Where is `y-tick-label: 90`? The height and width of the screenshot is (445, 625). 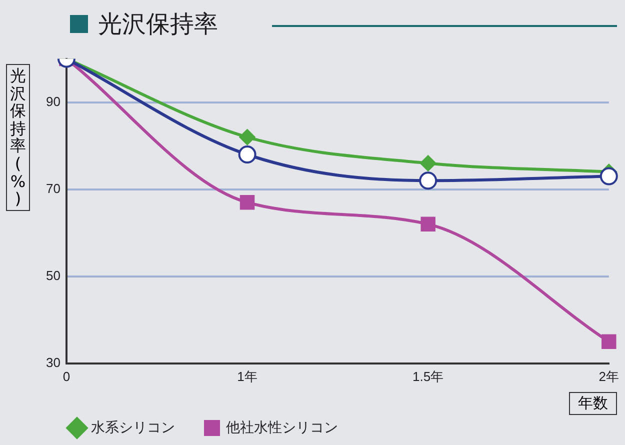
y-tick-label: 90 is located at coordinates (53, 101).